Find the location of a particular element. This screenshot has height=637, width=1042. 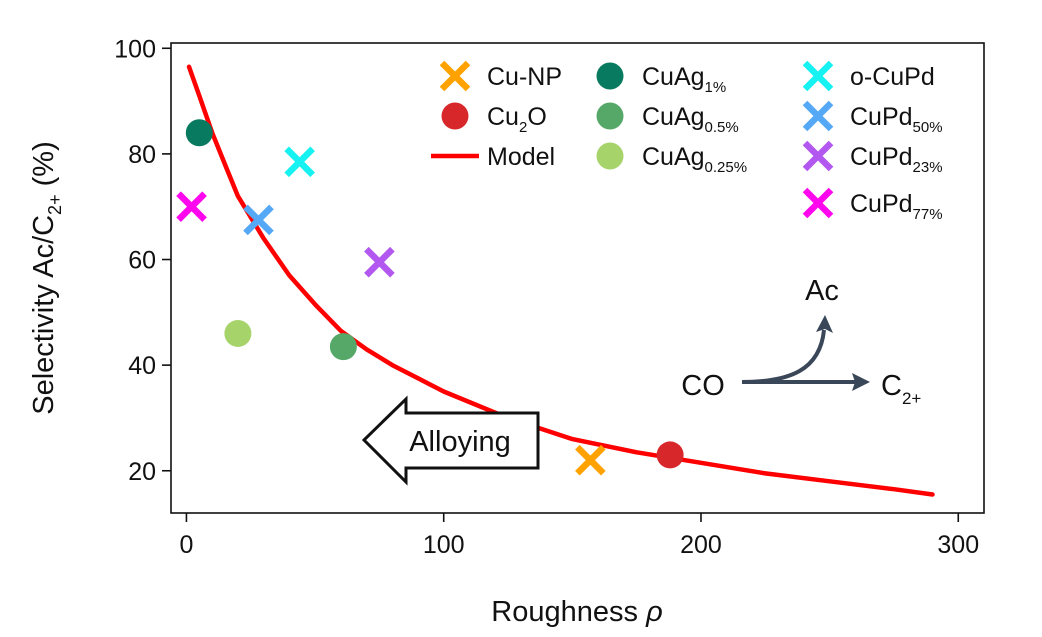

data-point-cuag1 is located at coordinates (199, 133).